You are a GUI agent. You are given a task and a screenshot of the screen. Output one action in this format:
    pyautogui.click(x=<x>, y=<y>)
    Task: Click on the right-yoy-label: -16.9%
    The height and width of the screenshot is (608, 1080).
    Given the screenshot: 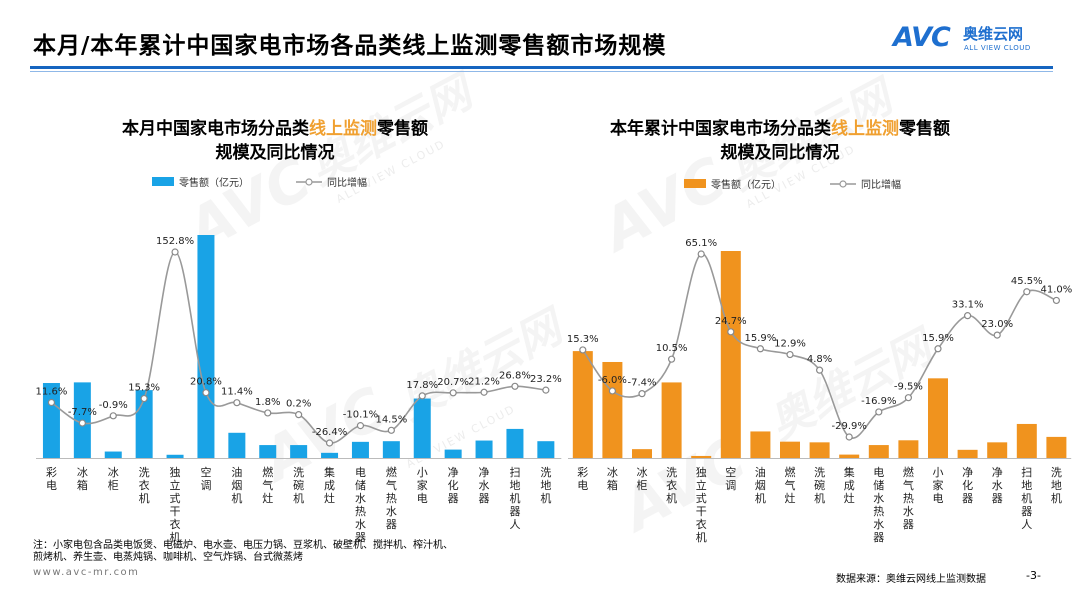 What is the action you would take?
    pyautogui.click(x=878, y=401)
    